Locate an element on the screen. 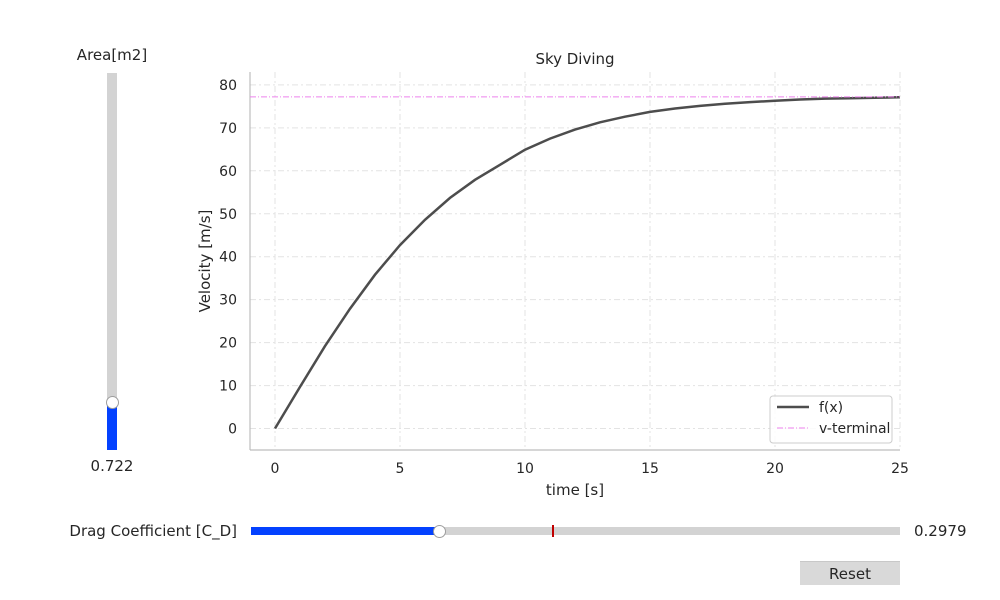 The image size is (1000, 600). y-tick-label: 20 is located at coordinates (228, 344).